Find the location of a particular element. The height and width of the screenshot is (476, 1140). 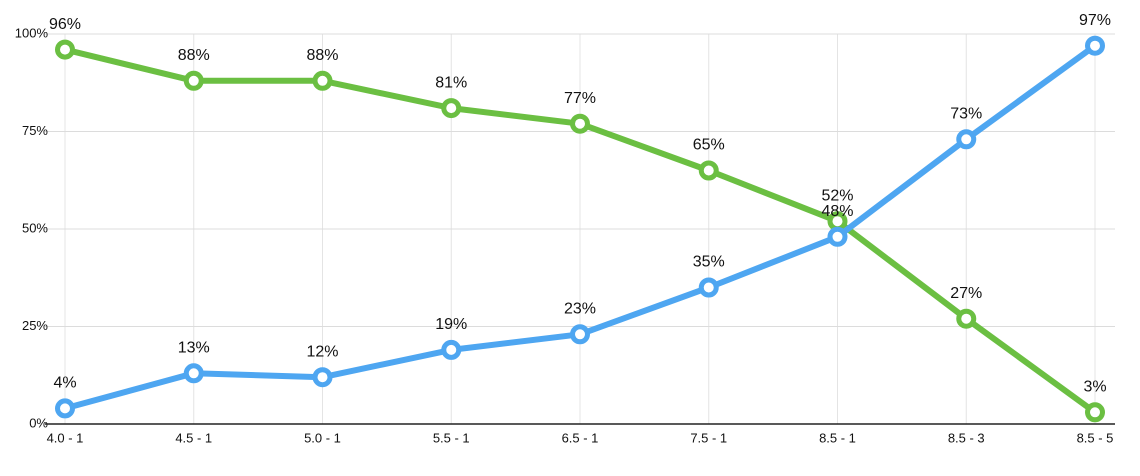

data-label: 27% is located at coordinates (966, 293).